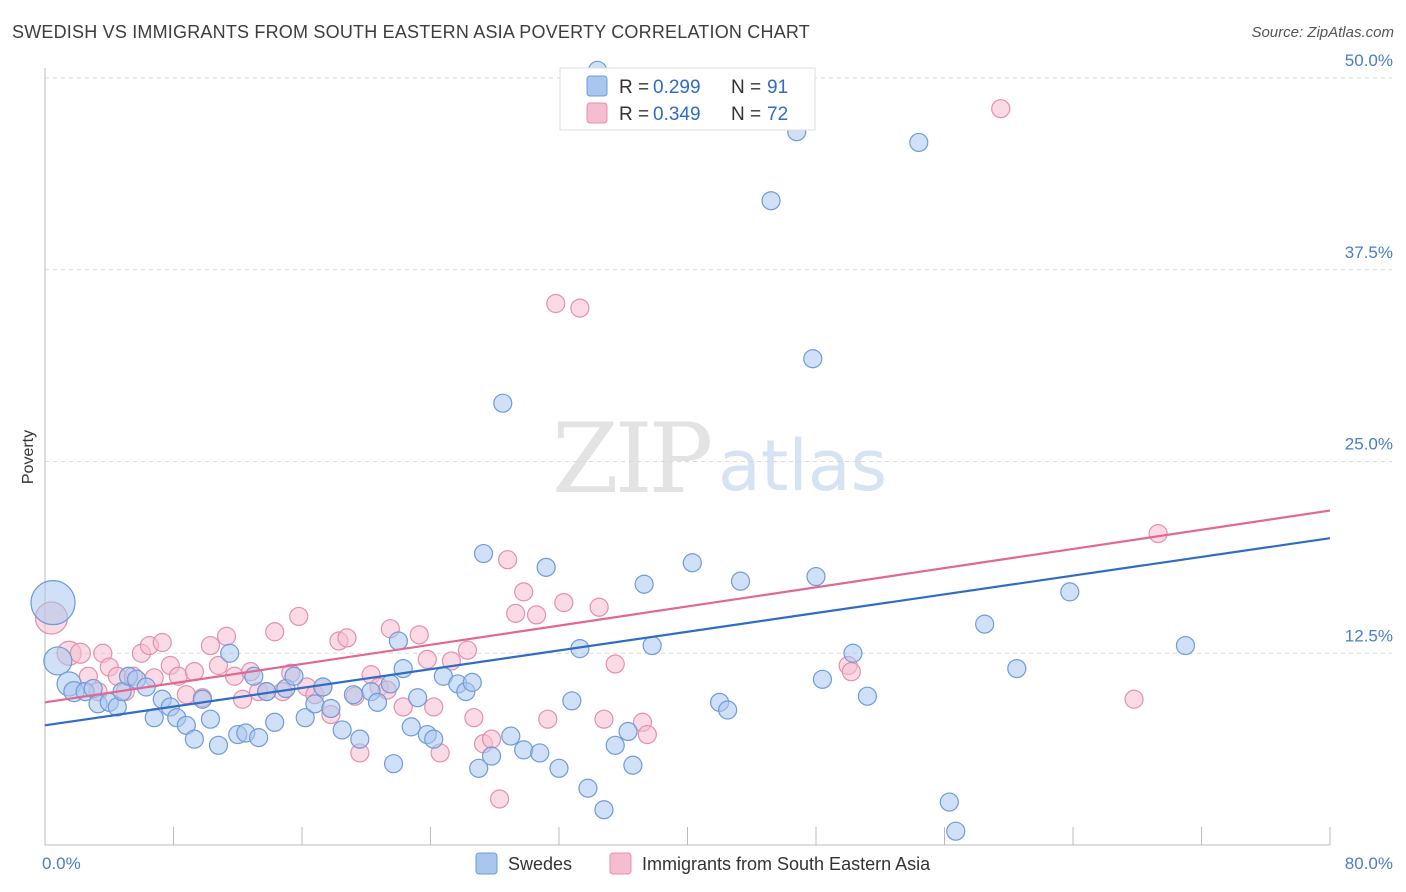 The width and height of the screenshot is (1406, 892). Describe the element at coordinates (1322, 32) in the screenshot. I see `chart-source: Source: ZipAtlas.com` at that location.